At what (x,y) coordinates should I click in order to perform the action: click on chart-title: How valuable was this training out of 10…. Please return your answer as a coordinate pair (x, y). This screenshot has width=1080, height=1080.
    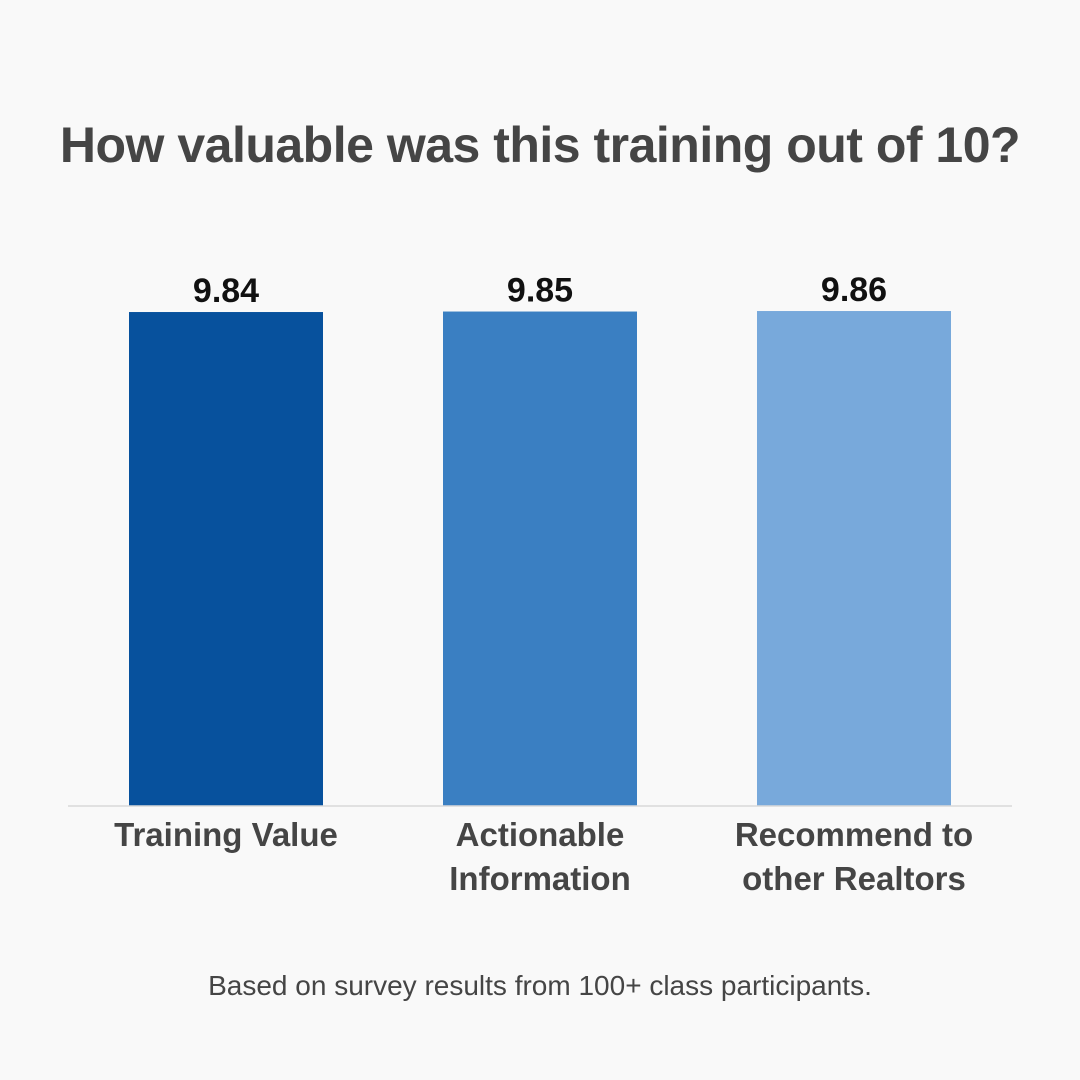
    Looking at the image, I should click on (540, 145).